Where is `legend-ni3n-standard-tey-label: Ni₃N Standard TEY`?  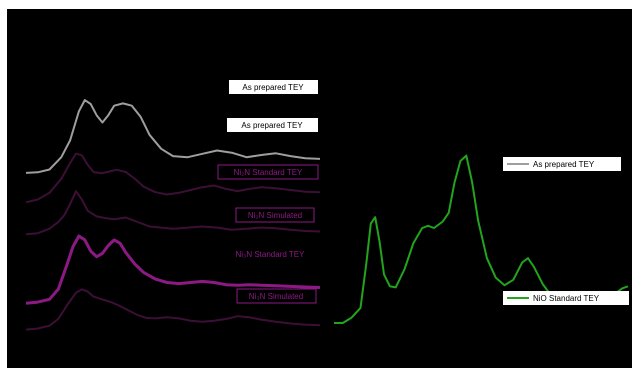 legend-ni3n-standard-tey-label: Ni₃N Standard TEY is located at coordinates (271, 254).